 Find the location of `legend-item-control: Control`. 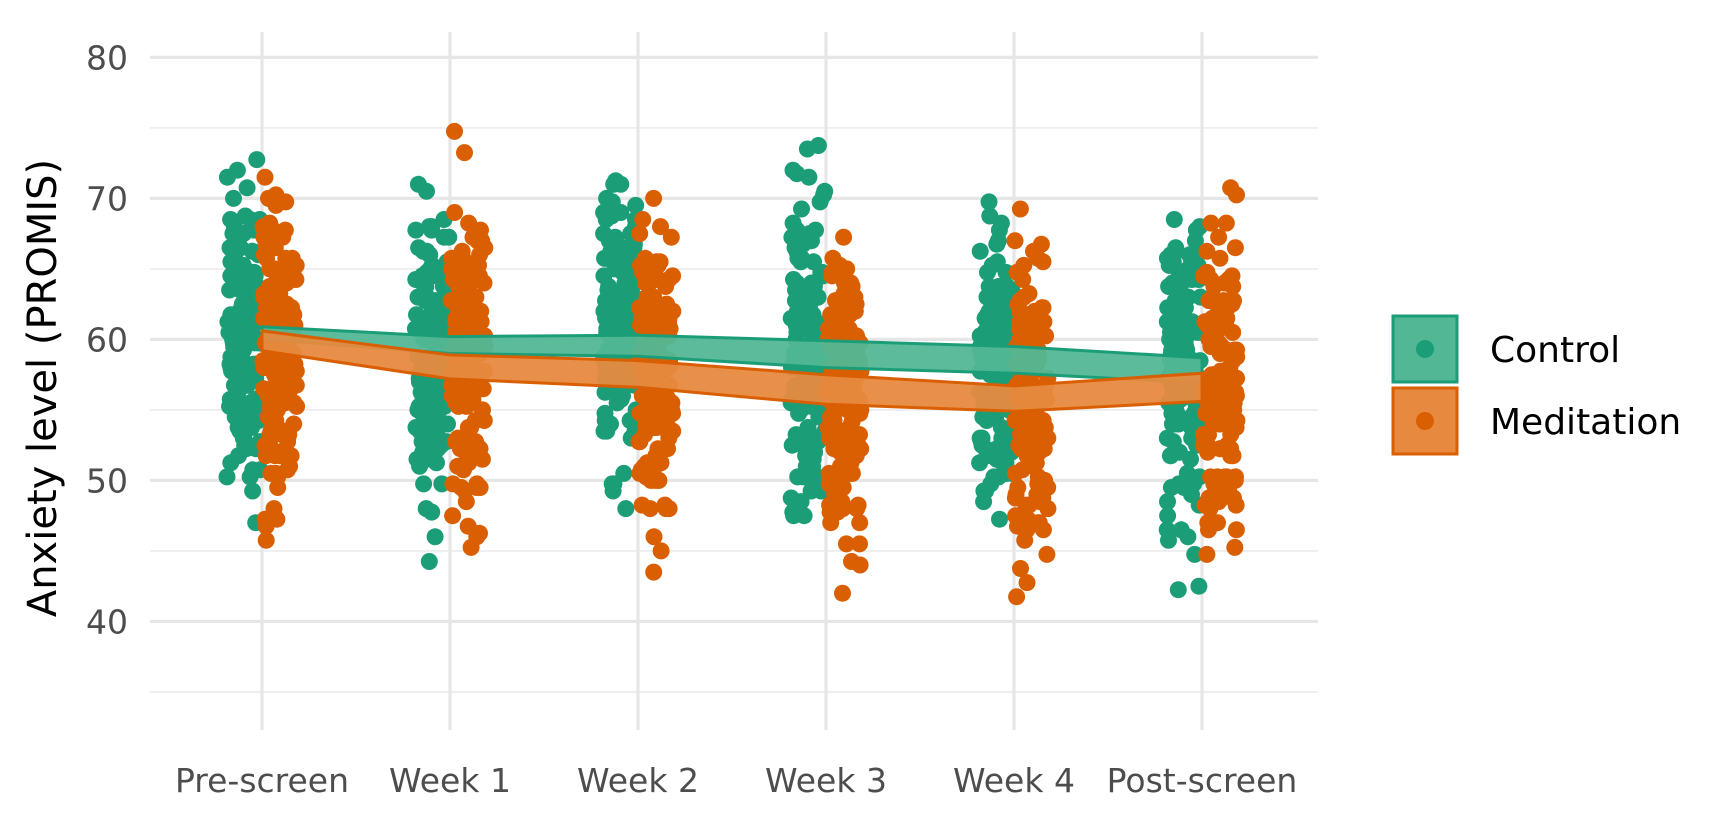

legend-item-control: Control is located at coordinates (1505, 349).